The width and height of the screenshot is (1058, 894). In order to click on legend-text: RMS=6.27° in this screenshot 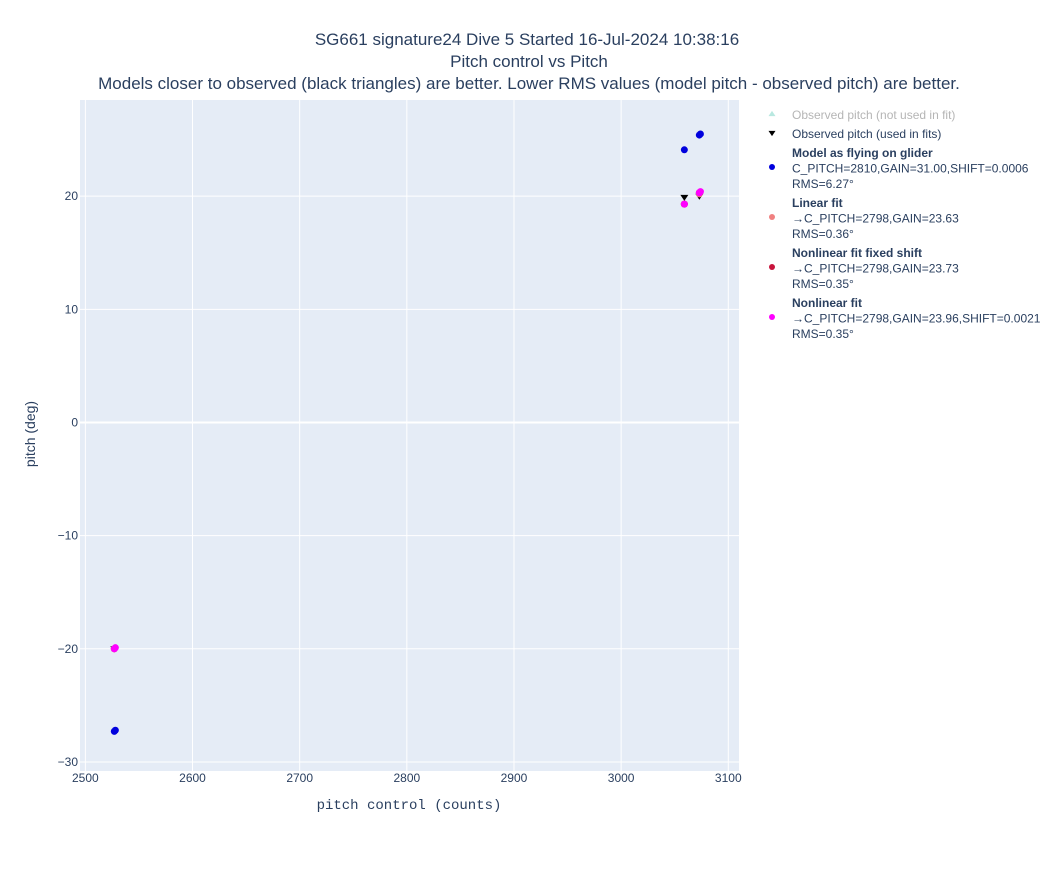, I will do `click(823, 184)`.